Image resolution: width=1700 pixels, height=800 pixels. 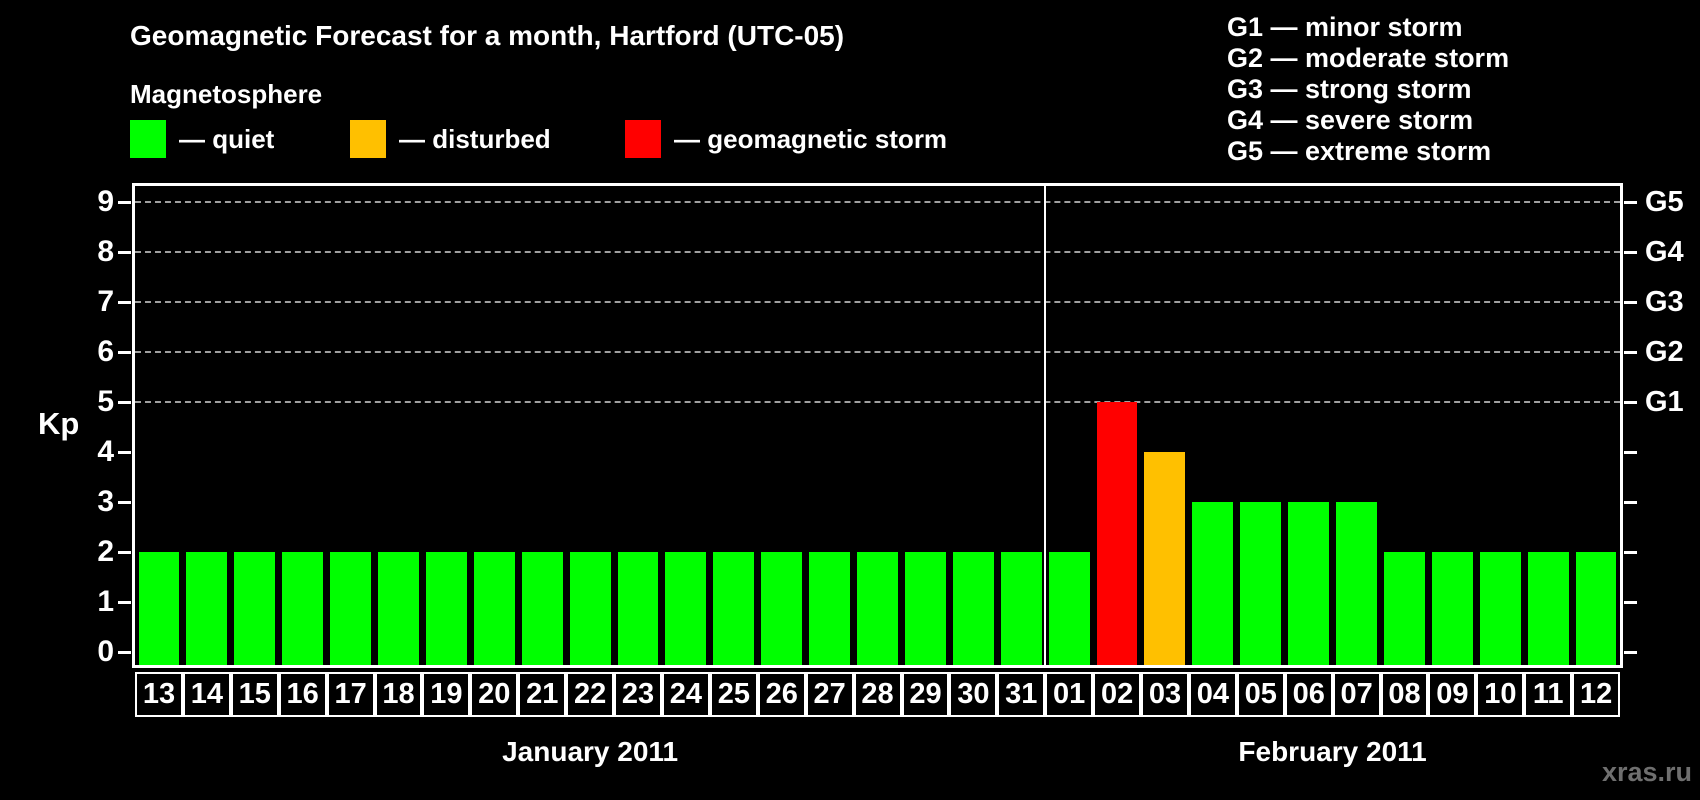 What do you see at coordinates (1630, 452) in the screenshot?
I see `right-tick-kp4` at bounding box center [1630, 452].